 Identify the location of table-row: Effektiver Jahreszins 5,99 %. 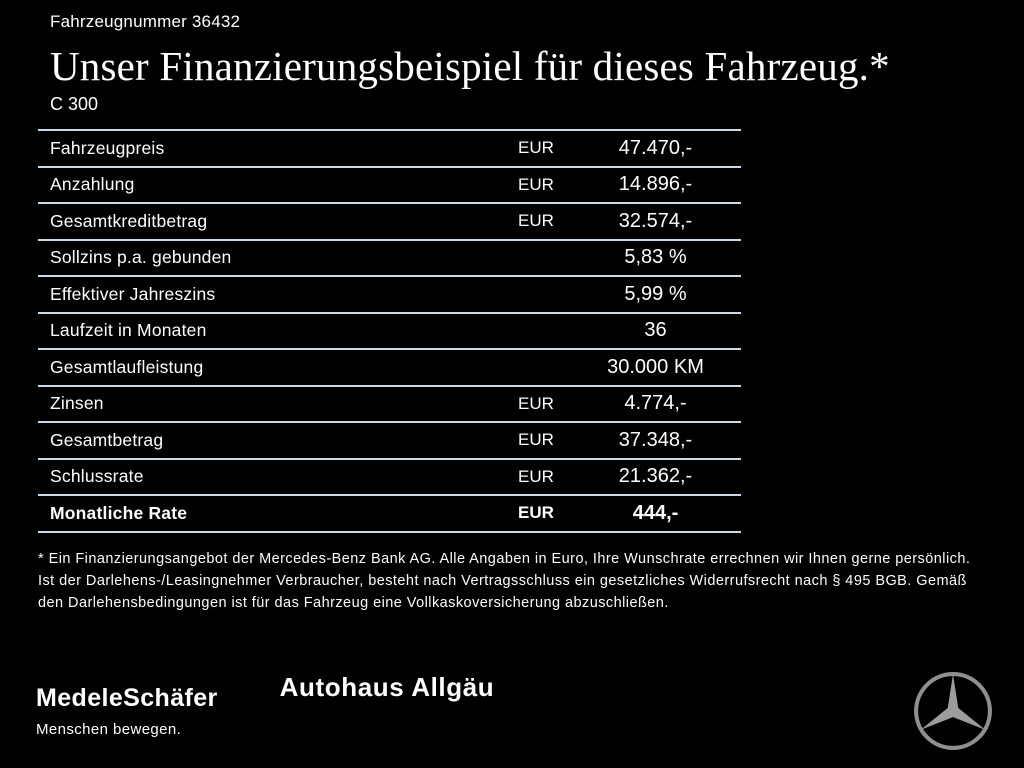
(389, 295).